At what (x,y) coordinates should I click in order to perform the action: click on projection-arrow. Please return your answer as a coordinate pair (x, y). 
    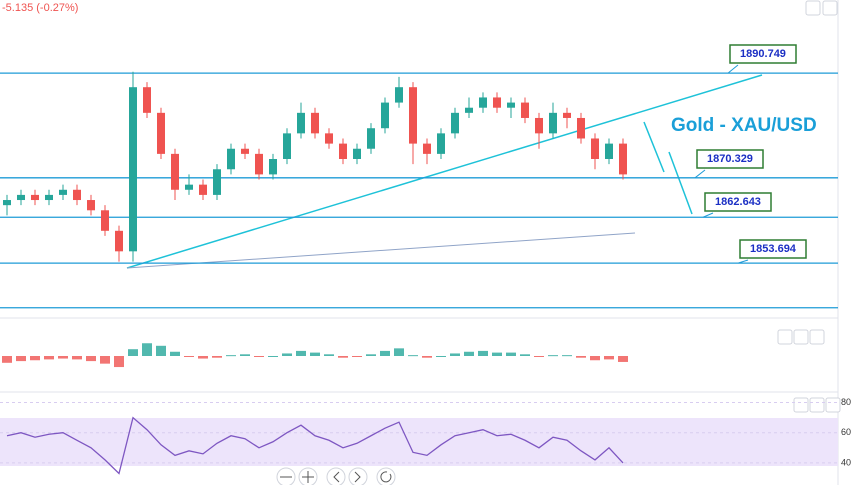
    Looking at the image, I should click on (668, 168).